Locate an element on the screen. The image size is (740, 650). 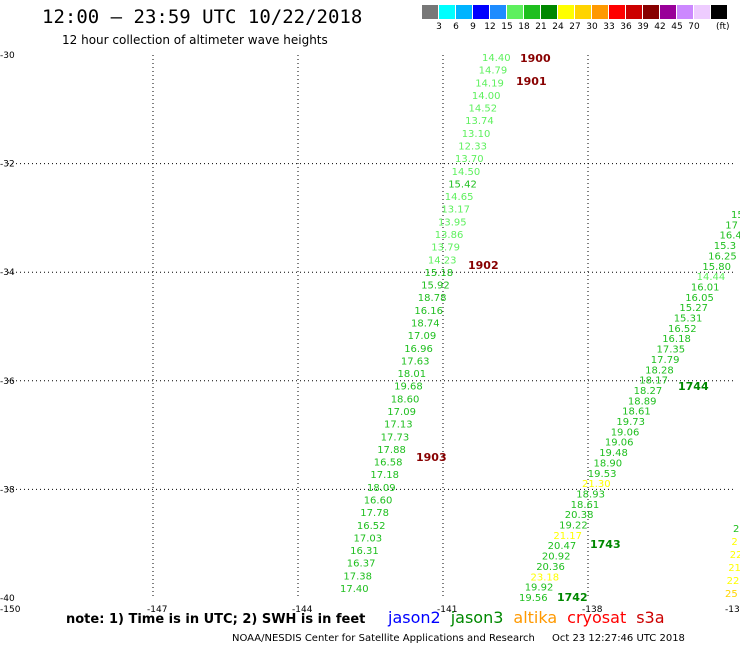
wave-height-label: 13.17 is located at coordinates (455, 210).